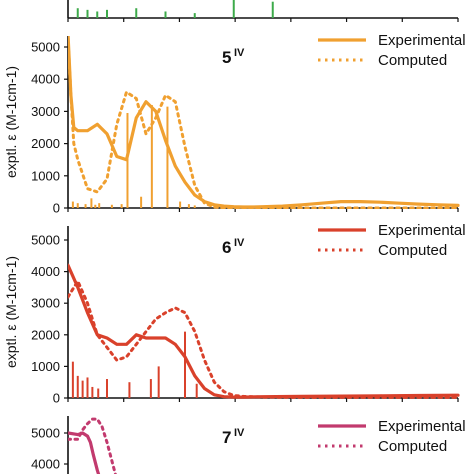  I want to click on panel-label: 5, so click(226, 57).